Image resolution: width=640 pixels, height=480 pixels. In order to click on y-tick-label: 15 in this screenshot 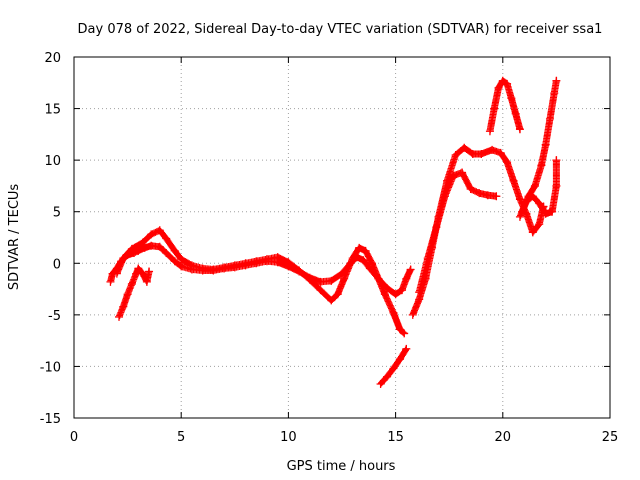, I will do `click(52, 110)`.